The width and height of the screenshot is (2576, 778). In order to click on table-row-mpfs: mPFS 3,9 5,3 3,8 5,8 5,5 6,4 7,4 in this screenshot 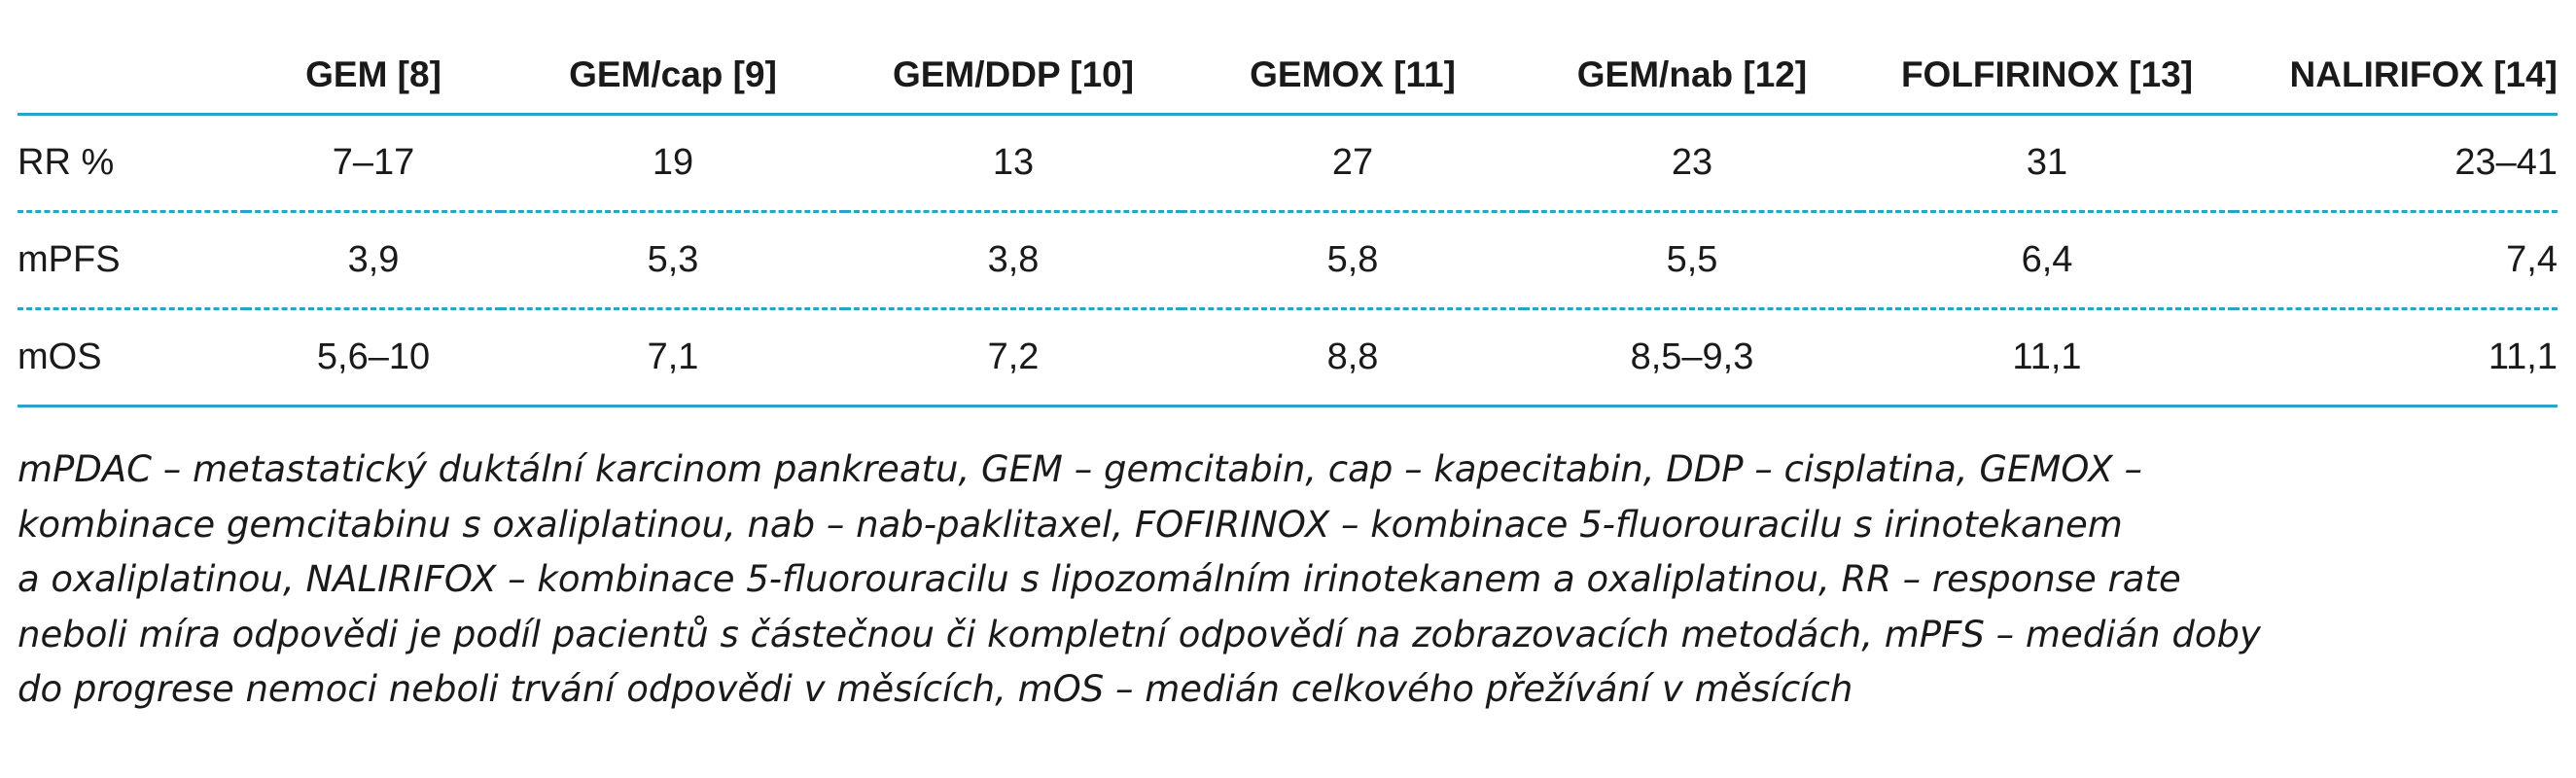, I will do `click(1288, 260)`.